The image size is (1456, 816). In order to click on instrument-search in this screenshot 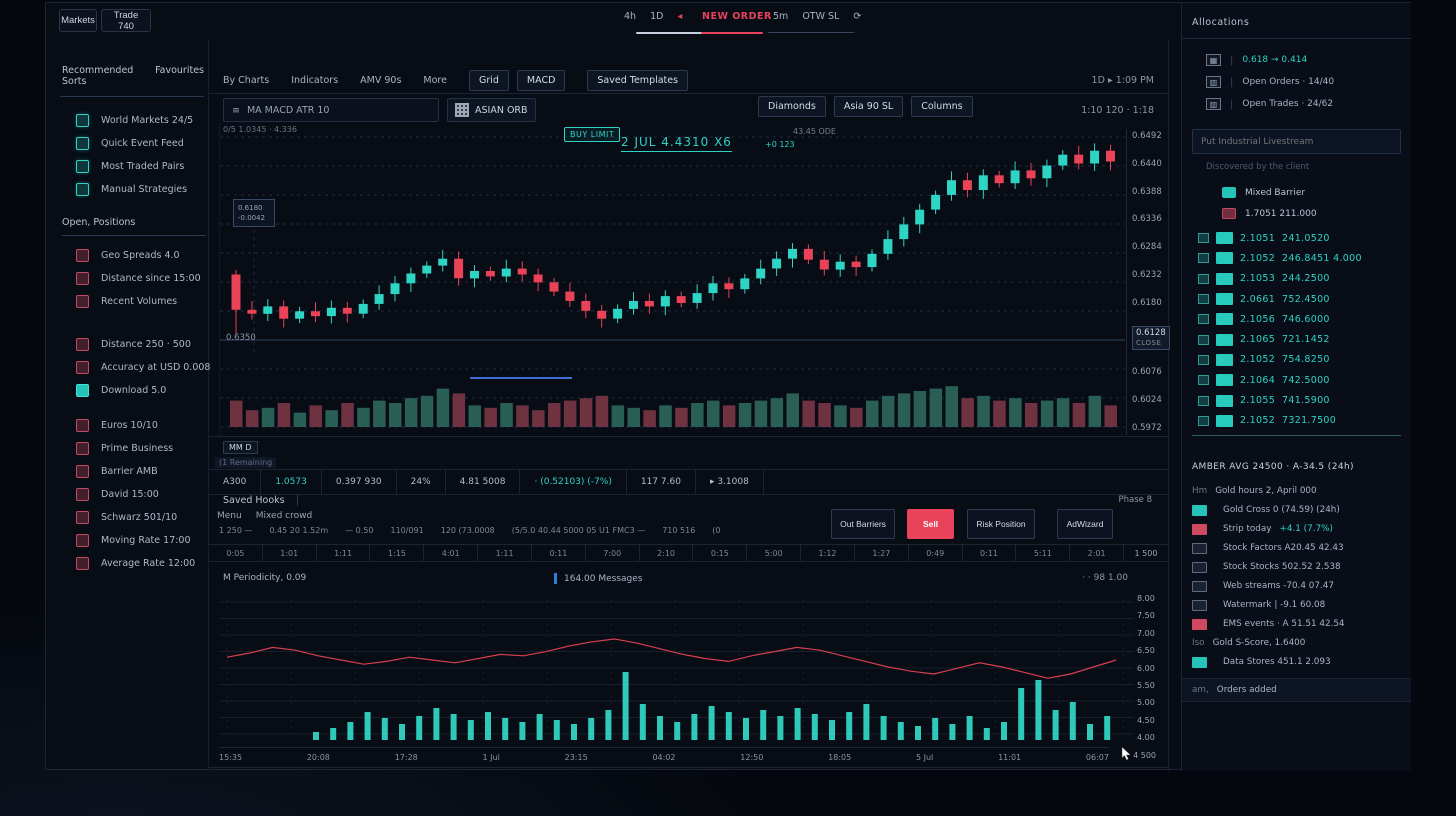, I will do `click(1296, 141)`.